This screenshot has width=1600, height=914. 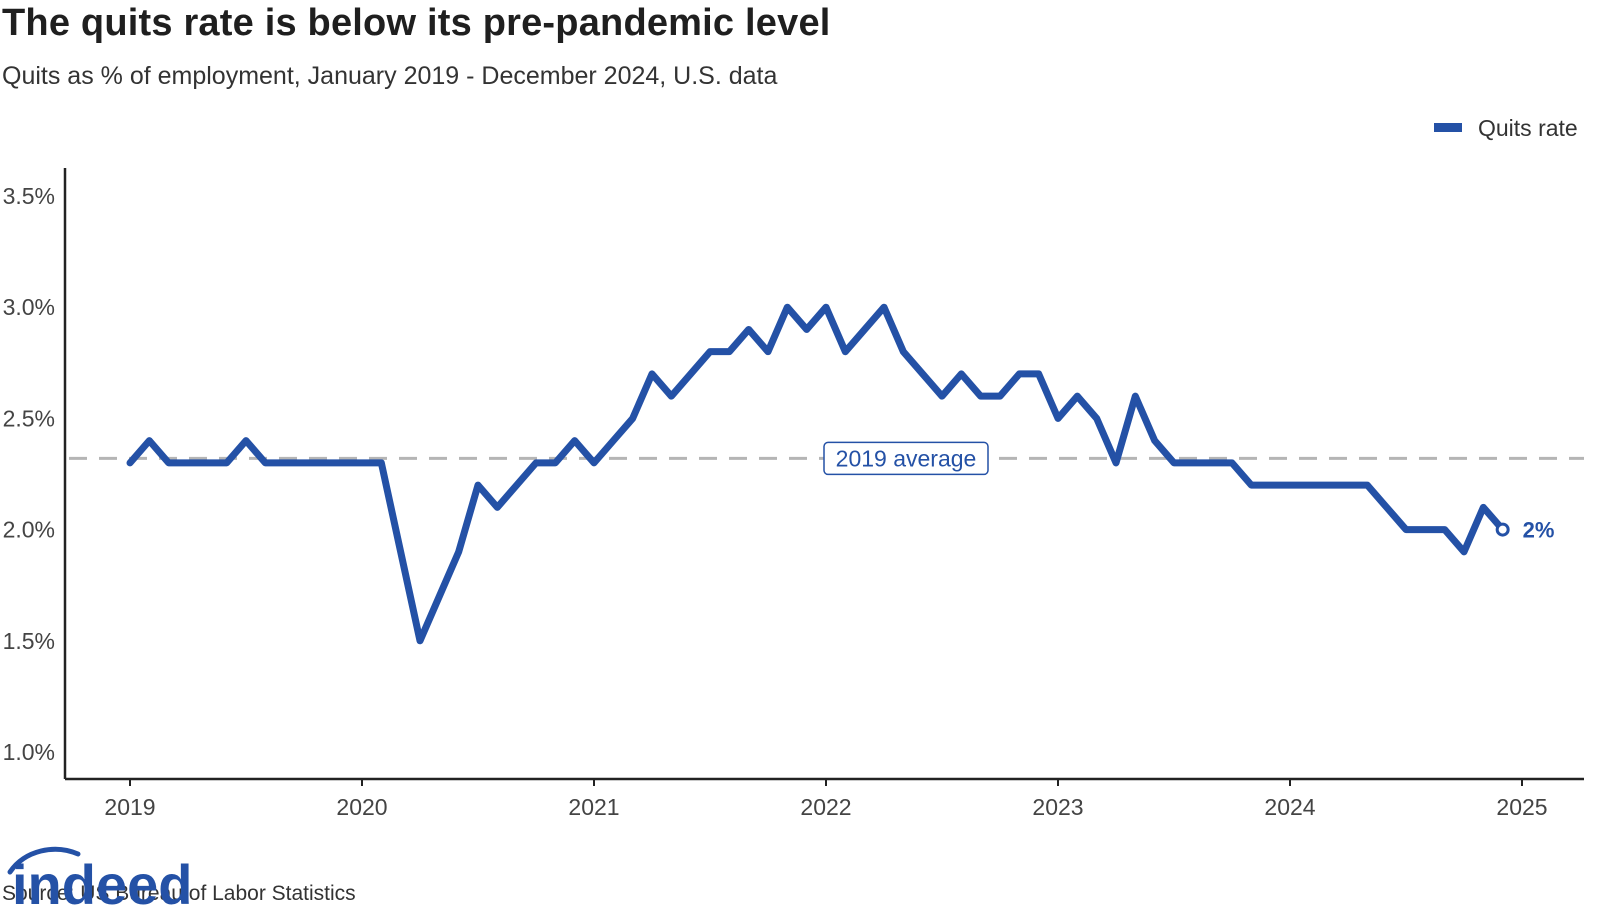 I want to click on x-tick-label: 2022, so click(x=825, y=807).